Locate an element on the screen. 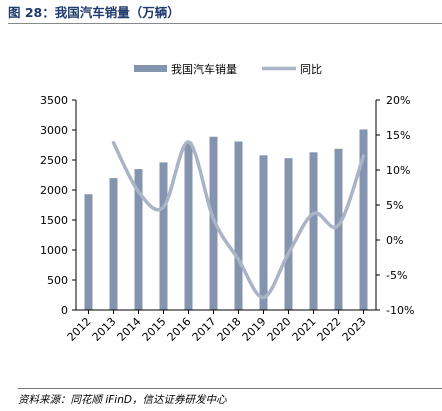  left-tick-label: 3500 is located at coordinates (54, 100).